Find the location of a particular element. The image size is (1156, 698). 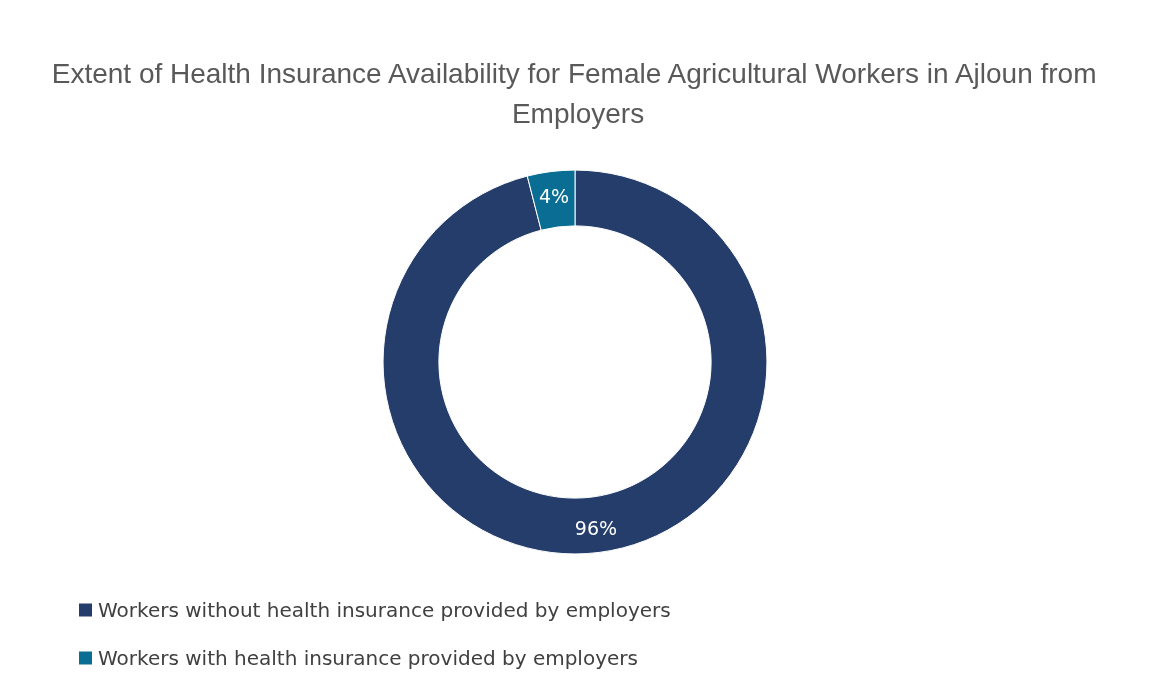

chart-title: Extent of Health Insurance Availability for Female Agricultural Workers in Ajloun from Employers is located at coordinates (578, 93).